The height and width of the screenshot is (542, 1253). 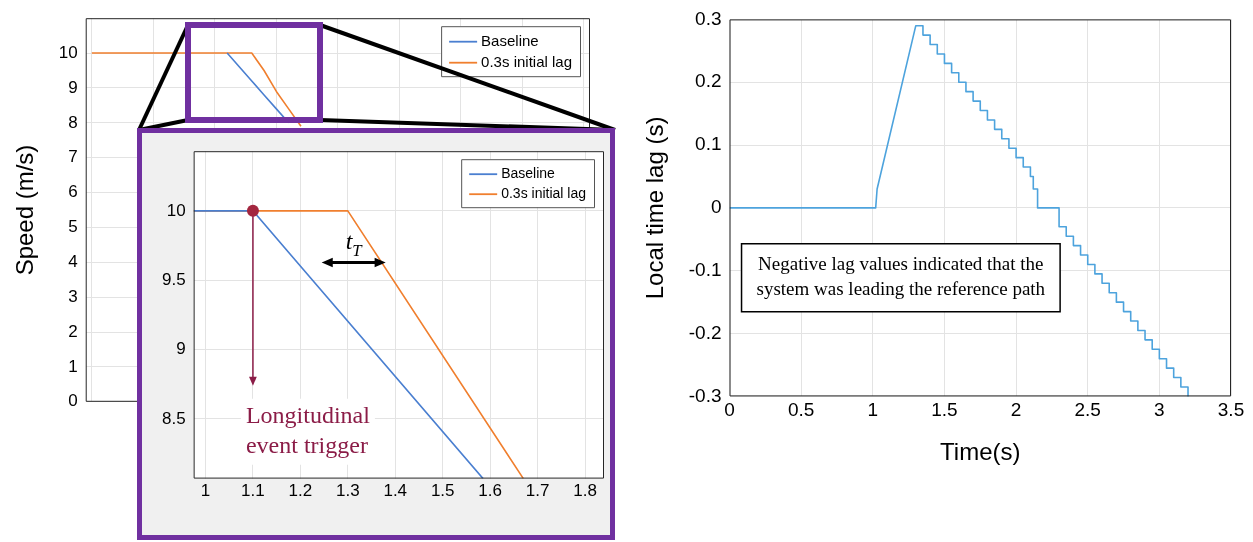 What do you see at coordinates (537, 491) in the screenshot?
I see `x-tick-label: 1.7` at bounding box center [537, 491].